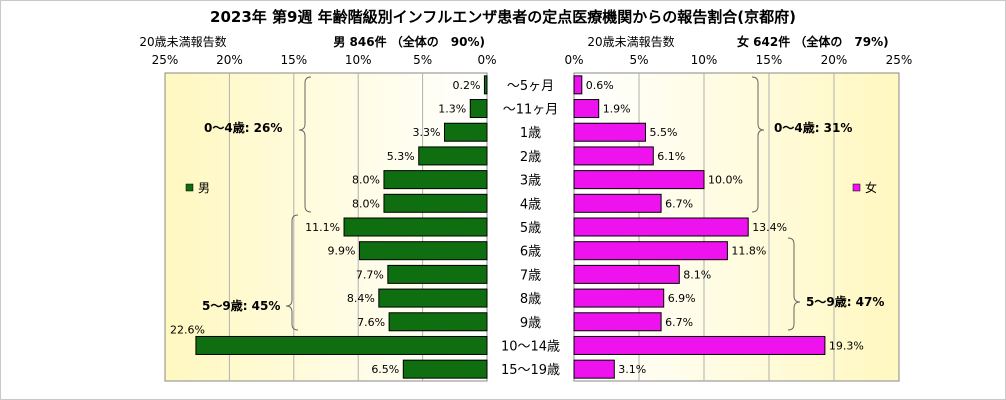  I want to click on female-value-label: 0.6%, so click(600, 85).